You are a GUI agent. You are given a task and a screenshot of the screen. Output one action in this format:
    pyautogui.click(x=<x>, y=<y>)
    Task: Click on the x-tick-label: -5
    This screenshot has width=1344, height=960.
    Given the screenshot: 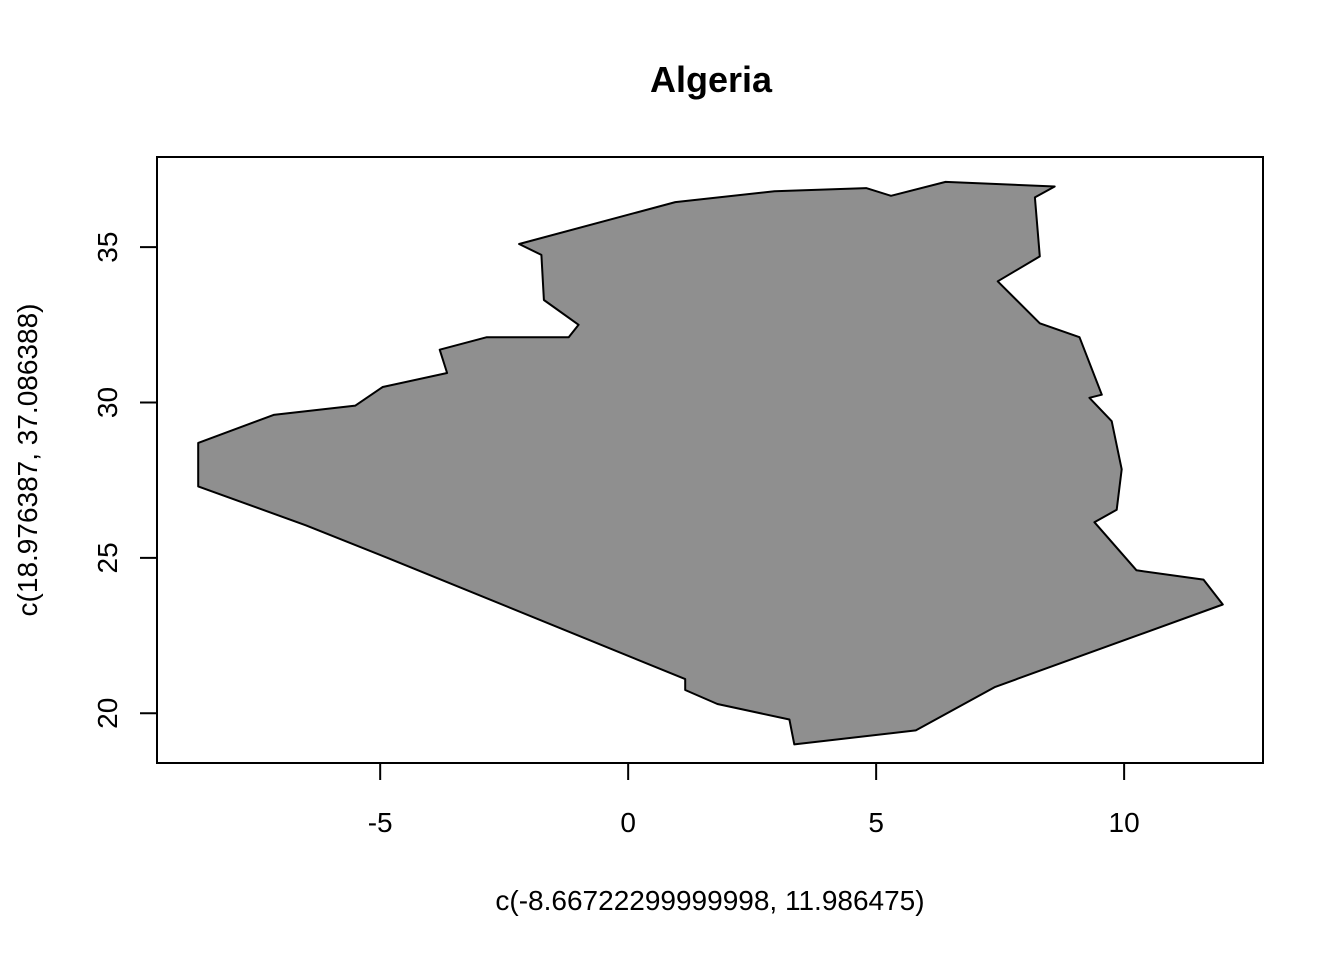 What is the action you would take?
    pyautogui.click(x=380, y=822)
    